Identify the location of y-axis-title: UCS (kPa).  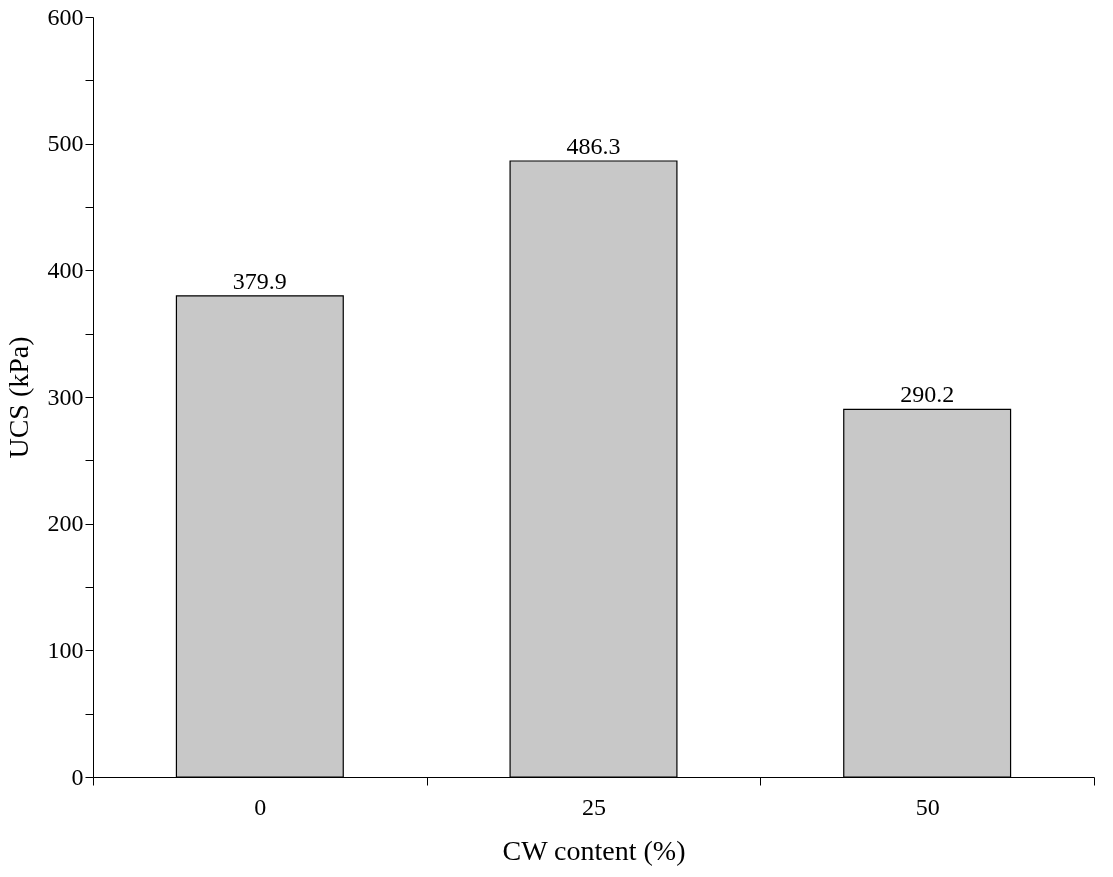
(18, 397).